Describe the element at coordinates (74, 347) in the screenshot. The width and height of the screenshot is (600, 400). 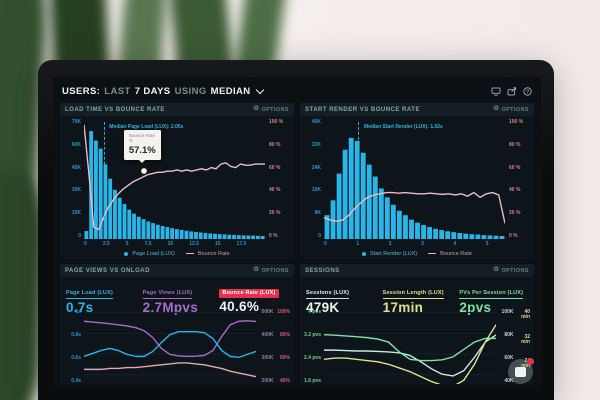
I see `y-axis-left: 1s 0.8s 0.6s 0.4s` at that location.